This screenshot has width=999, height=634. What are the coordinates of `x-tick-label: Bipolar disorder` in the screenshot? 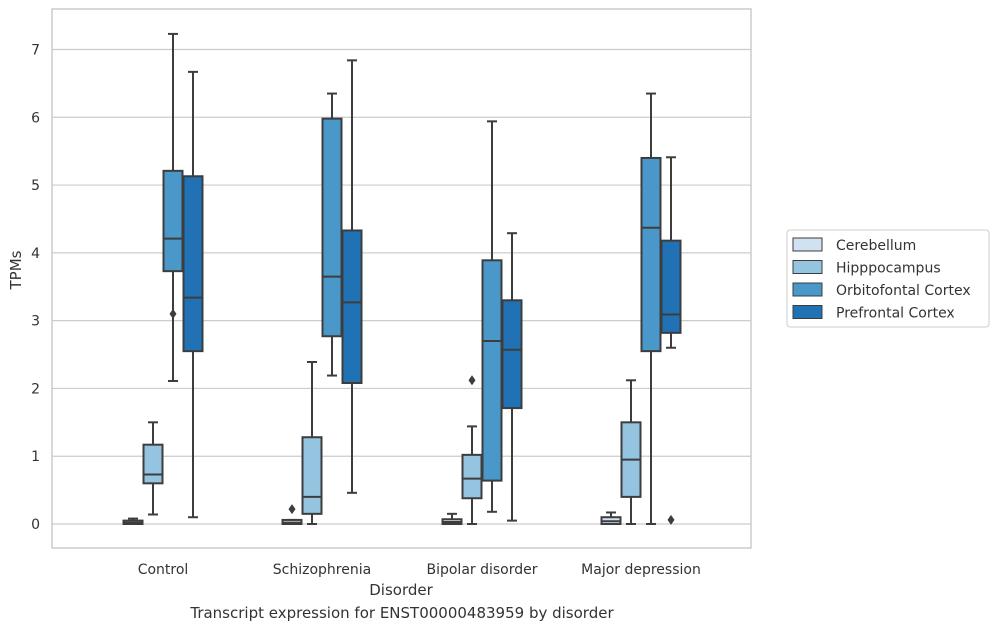 It's located at (481, 570).